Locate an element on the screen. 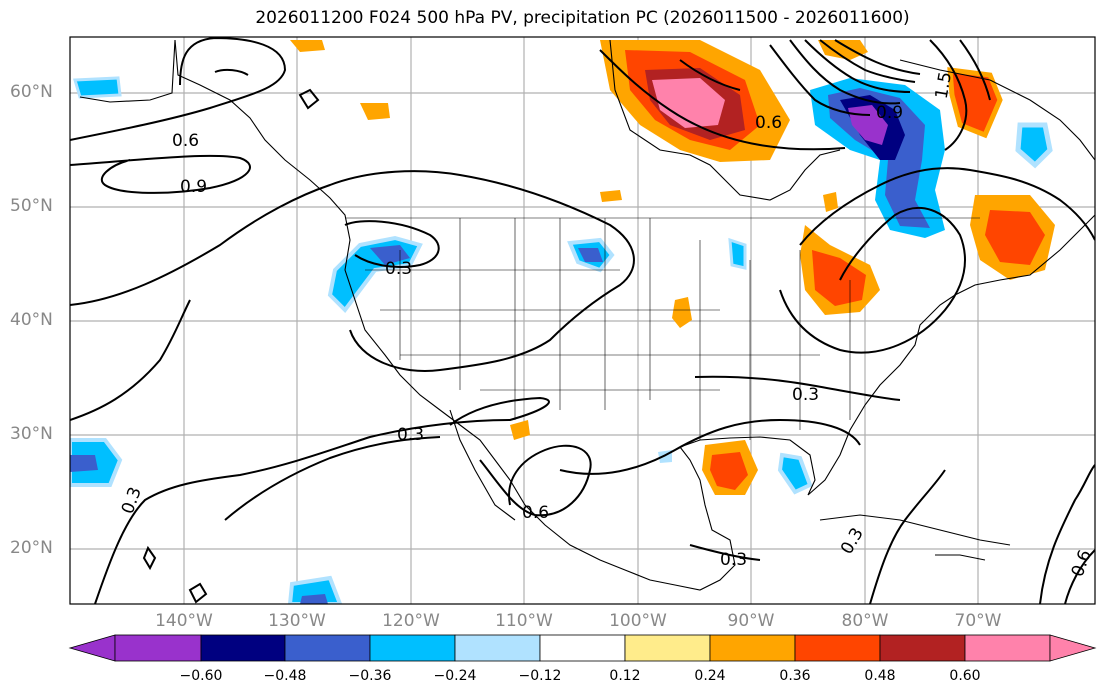 The image size is (1105, 698). colorbar-tick: −0.60 is located at coordinates (201, 676).